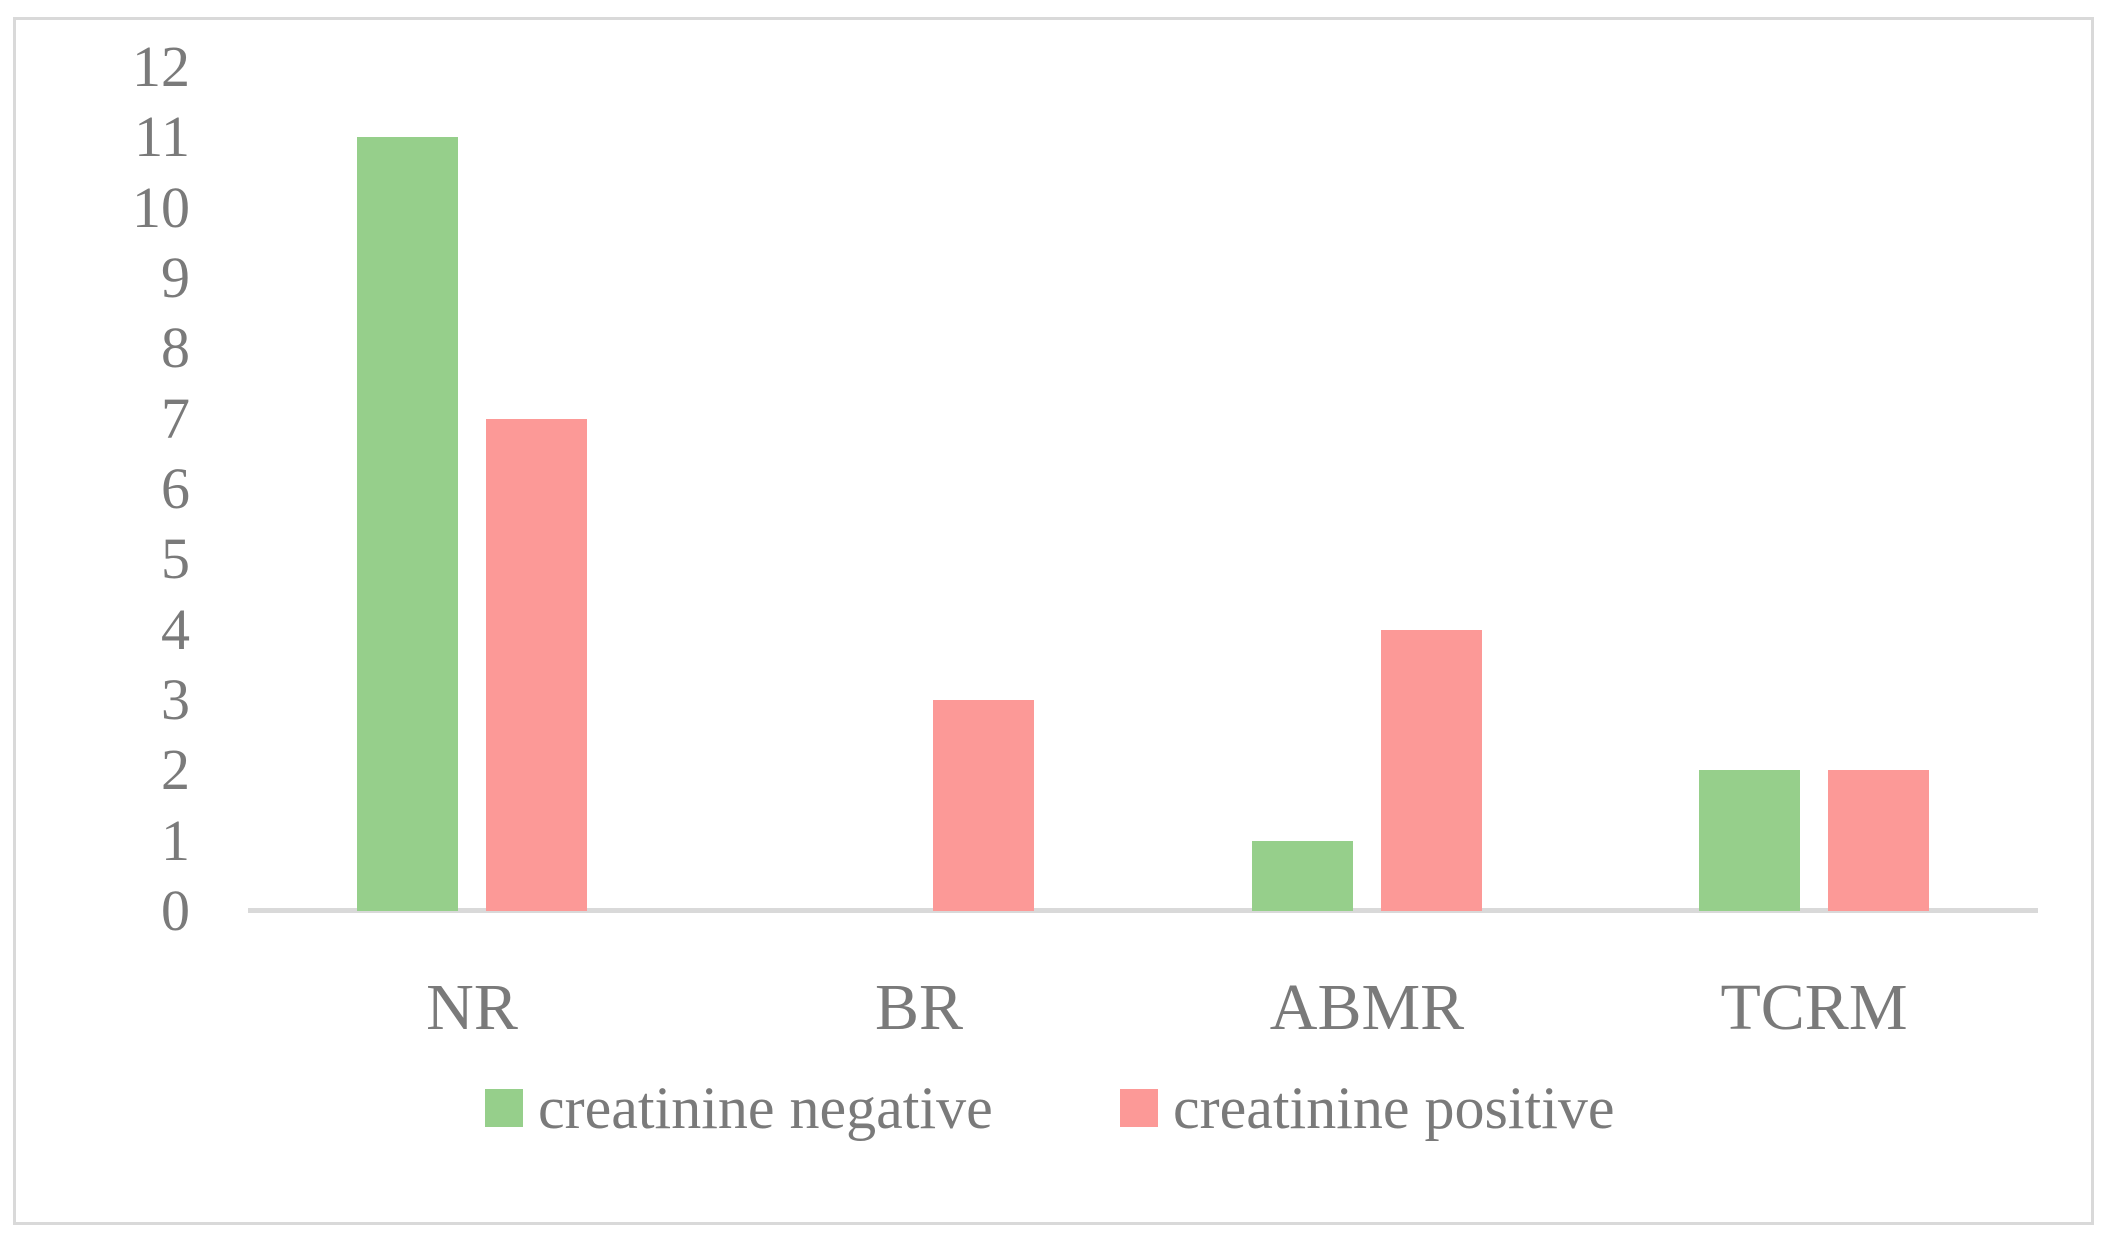  Describe the element at coordinates (1367, 1007) in the screenshot. I see `x-axis-label-abmr: ABMR` at that location.